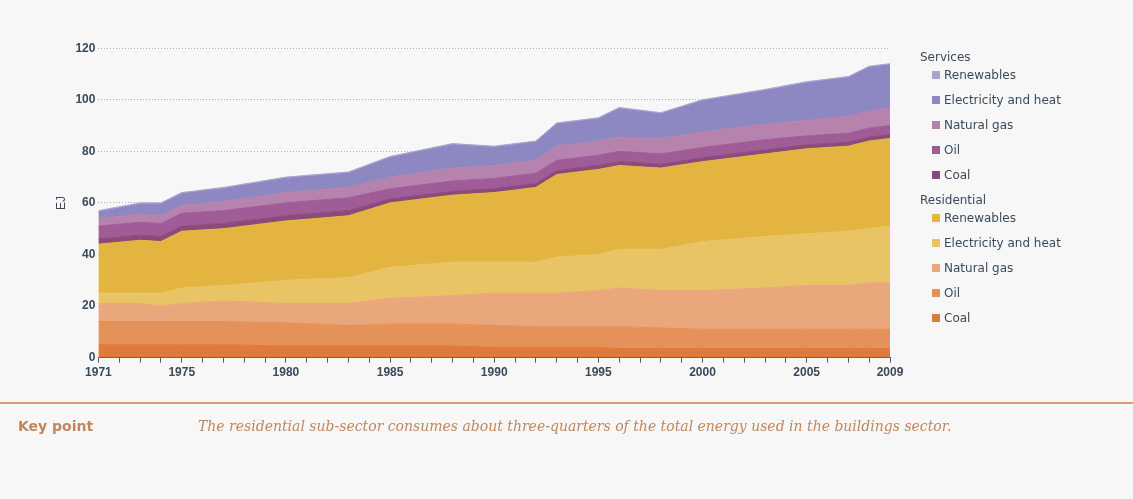 The image size is (1133, 499). I want to click on text: Residential, so click(954, 200).